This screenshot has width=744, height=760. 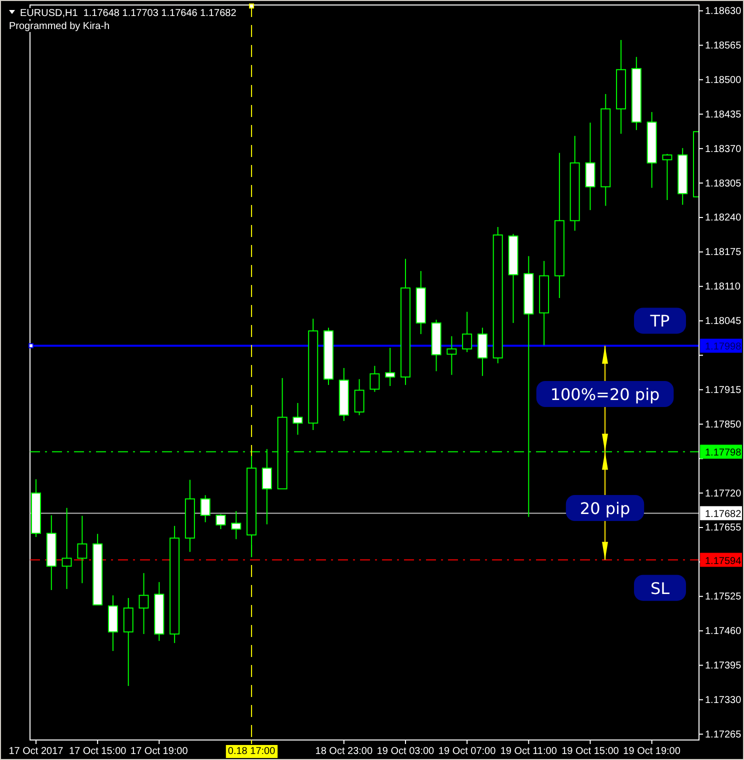 What do you see at coordinates (97, 751) in the screenshot?
I see `x-tick-label: 17 Oct 15:00` at bounding box center [97, 751].